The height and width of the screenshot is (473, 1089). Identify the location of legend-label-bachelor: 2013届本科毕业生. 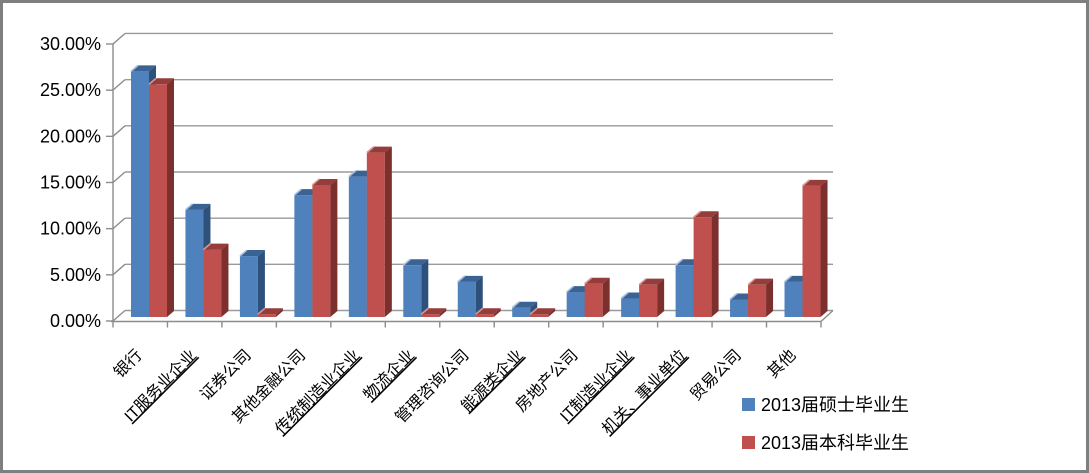
(835, 443).